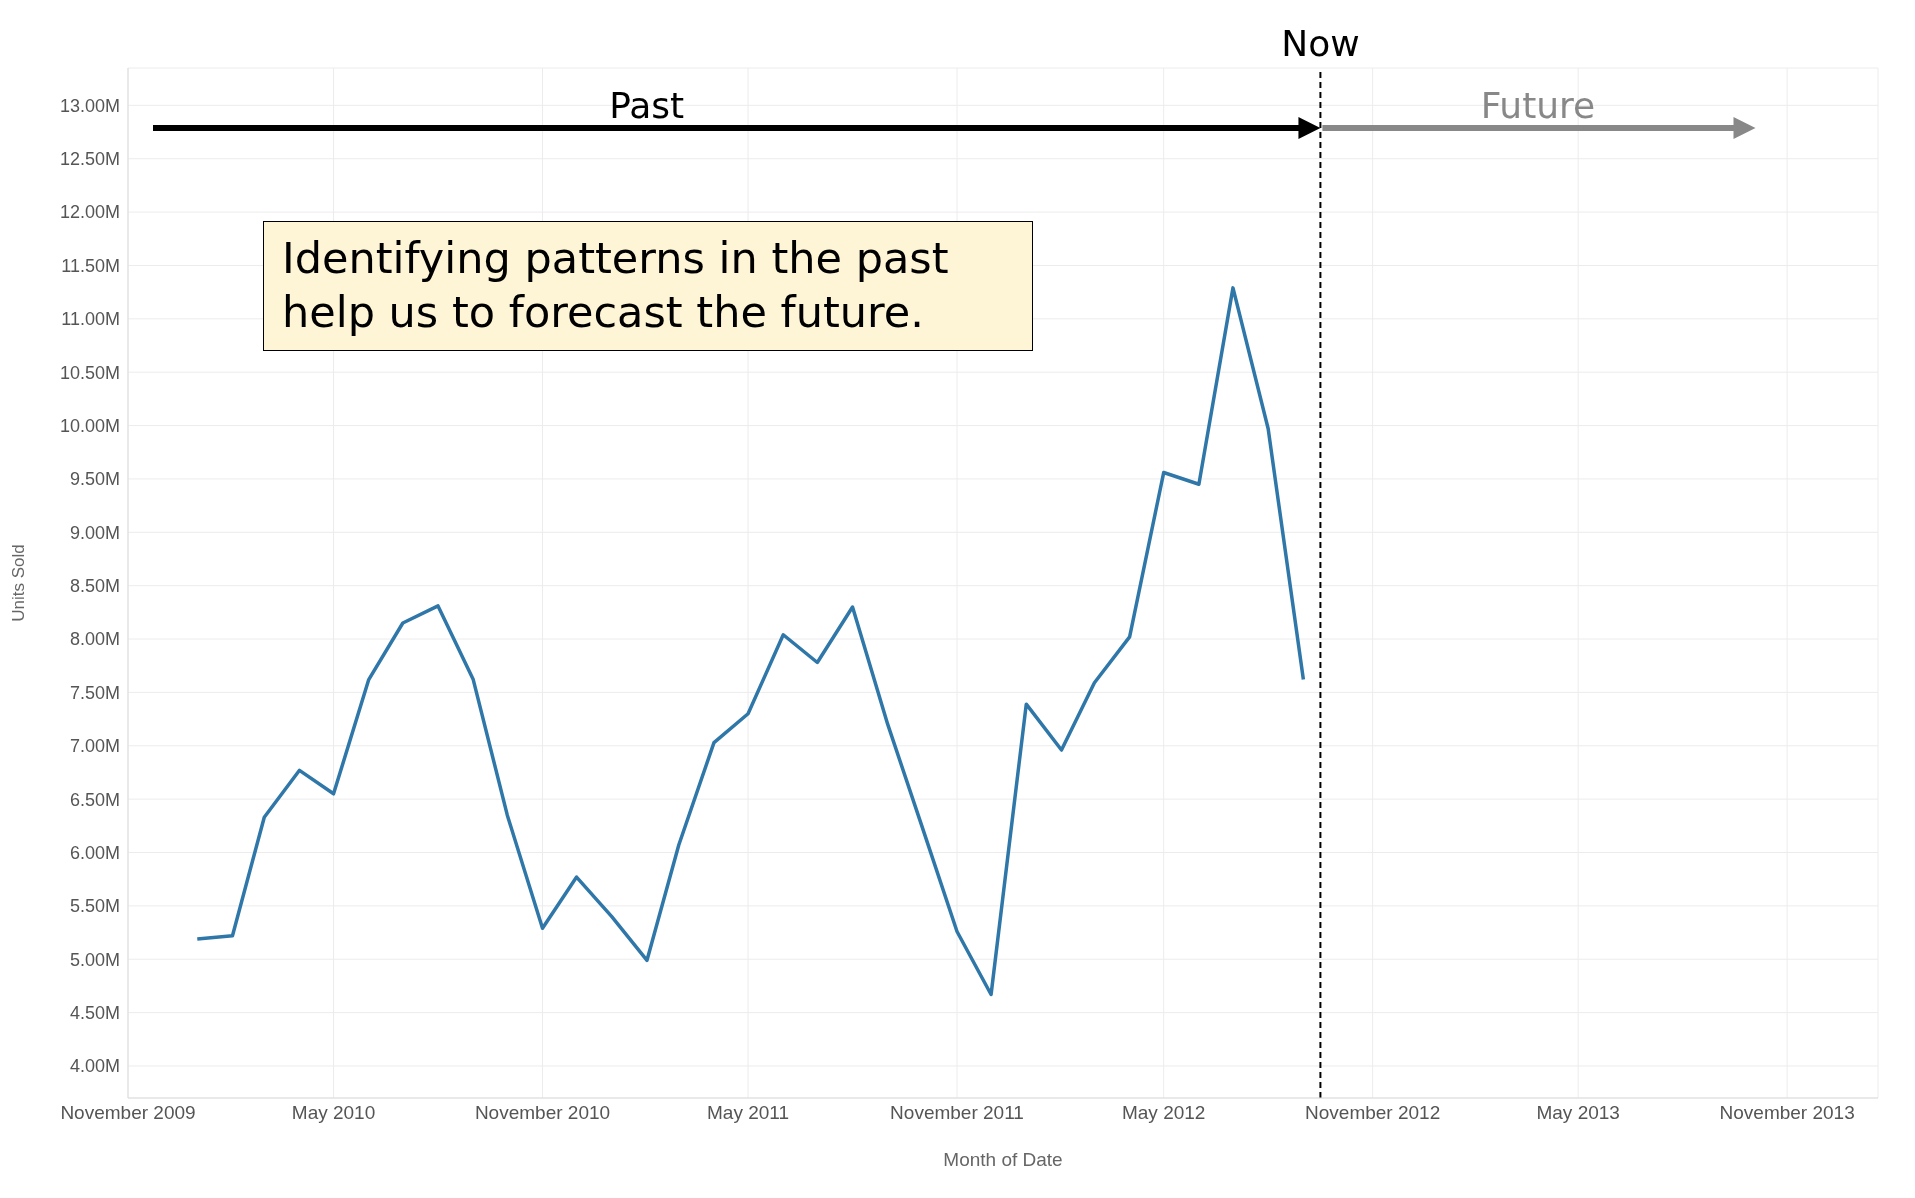 The image size is (1915, 1198). What do you see at coordinates (648, 286) in the screenshot?
I see `annotation: Identifying patterns in the past help us to forecast the future.` at bounding box center [648, 286].